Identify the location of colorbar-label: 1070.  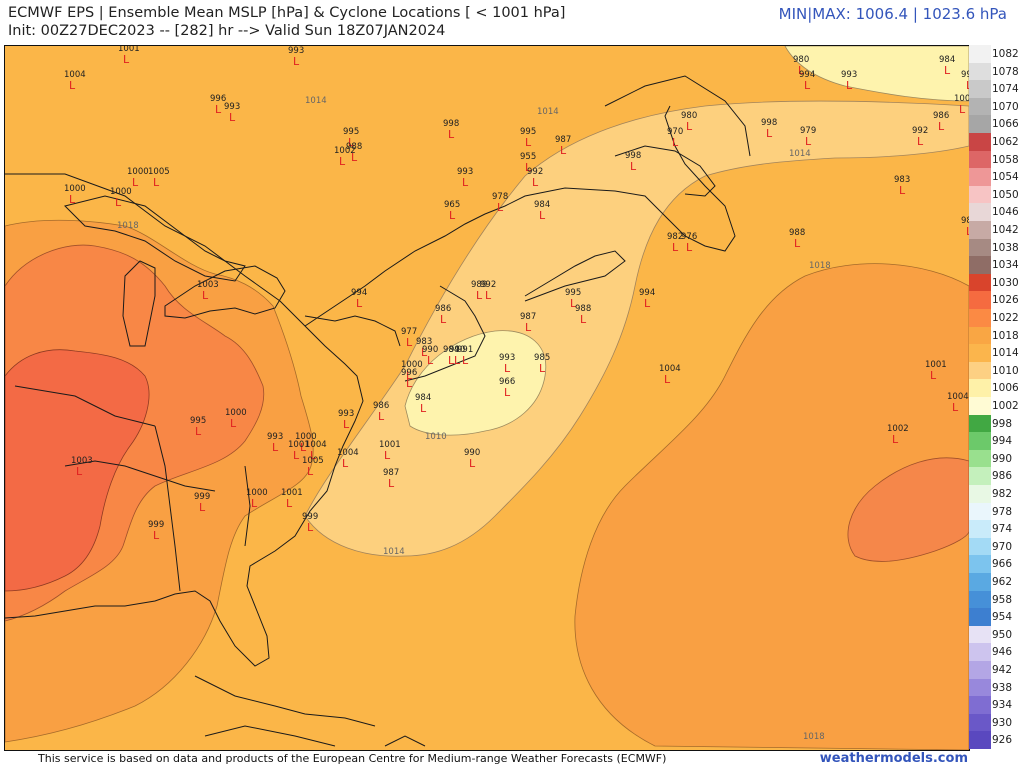
(1005, 106).